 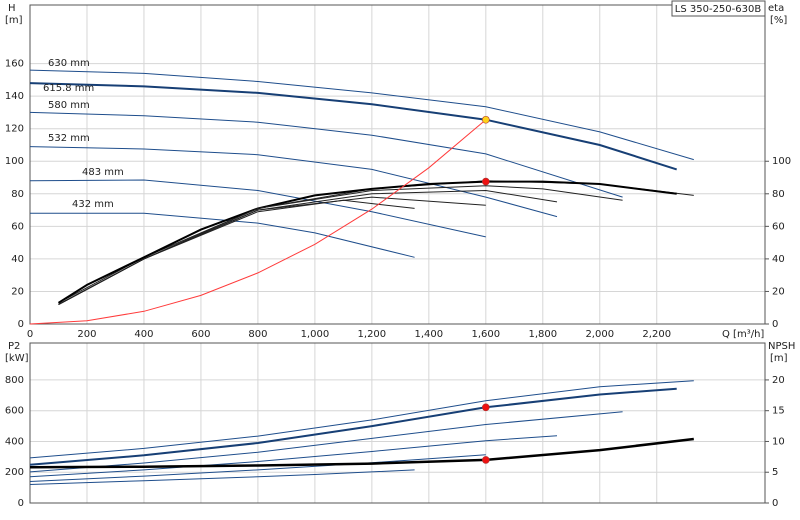 I want to click on y2-tick-label: 100, so click(x=781, y=161).